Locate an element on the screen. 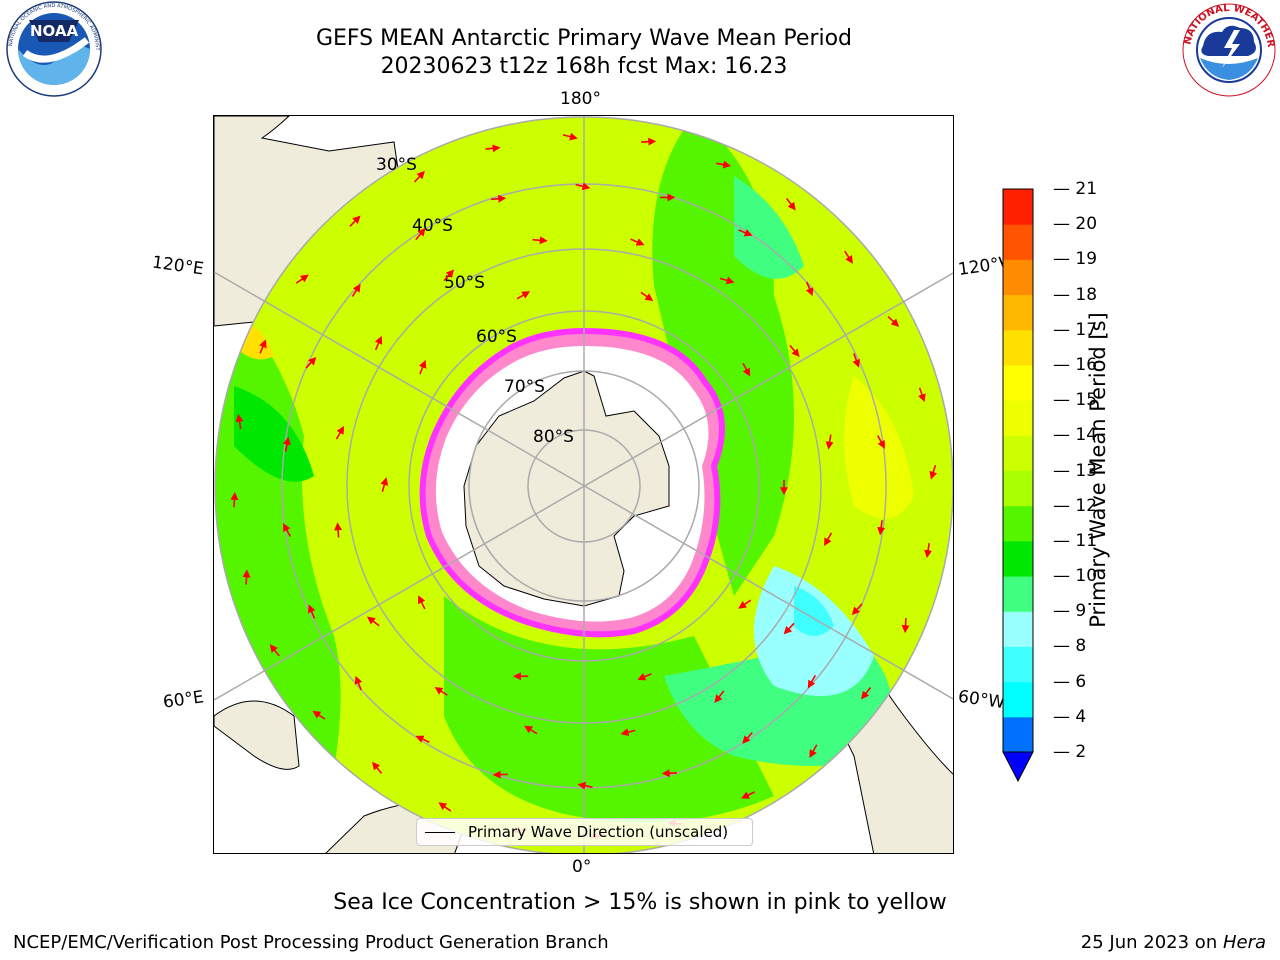 This screenshot has height=960, width=1280. lon-label-bottom: 0° is located at coordinates (582, 867).